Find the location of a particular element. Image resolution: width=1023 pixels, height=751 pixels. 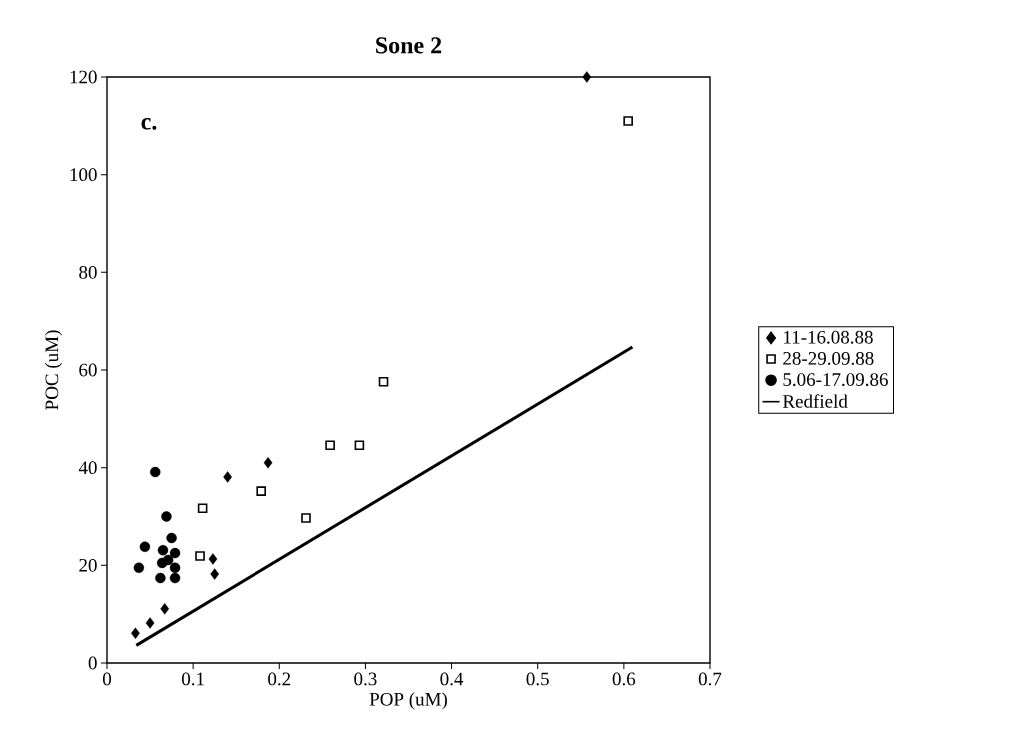

y-tick-label: 20 is located at coordinates (88, 565).